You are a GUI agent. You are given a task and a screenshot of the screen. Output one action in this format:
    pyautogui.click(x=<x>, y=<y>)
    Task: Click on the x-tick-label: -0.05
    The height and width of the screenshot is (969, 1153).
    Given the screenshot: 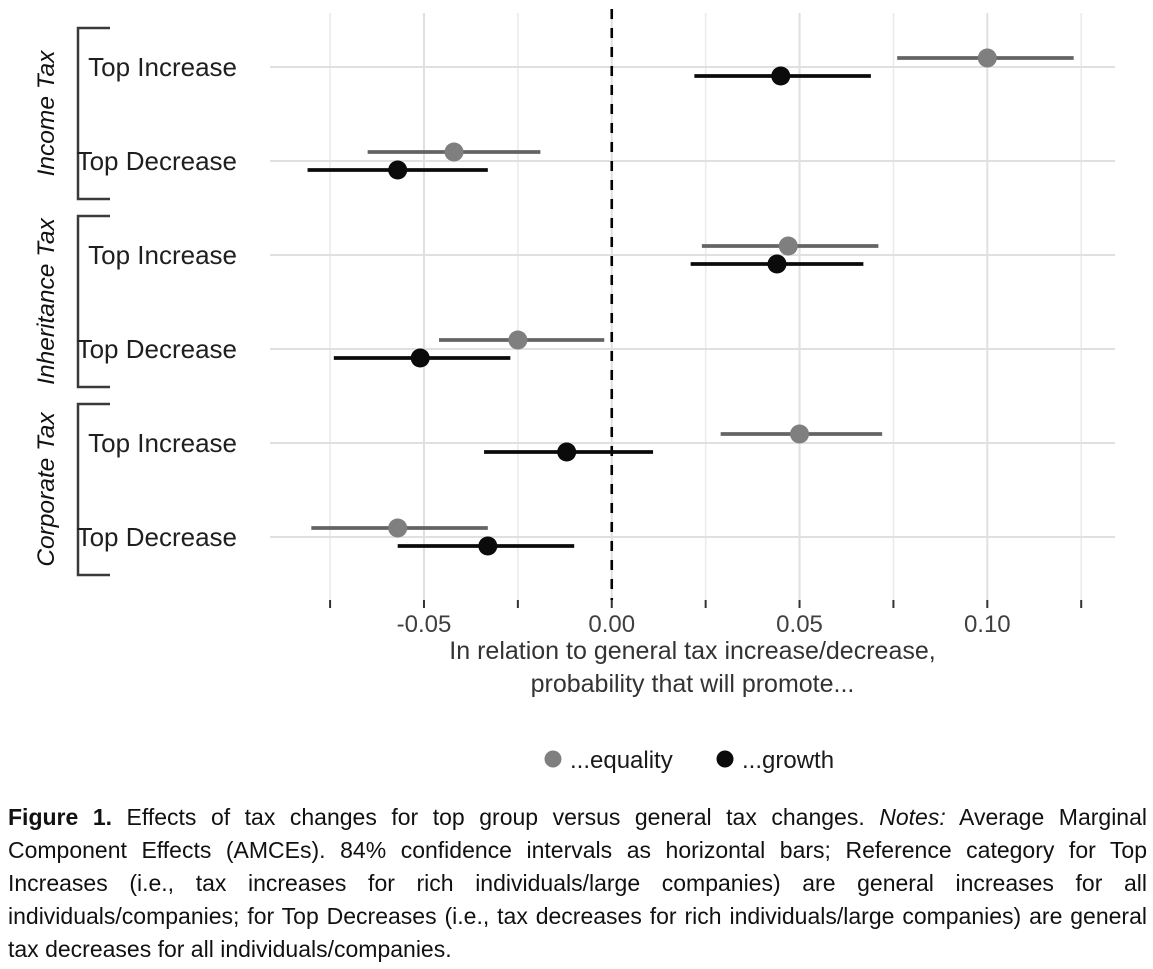 What is the action you would take?
    pyautogui.click(x=424, y=624)
    